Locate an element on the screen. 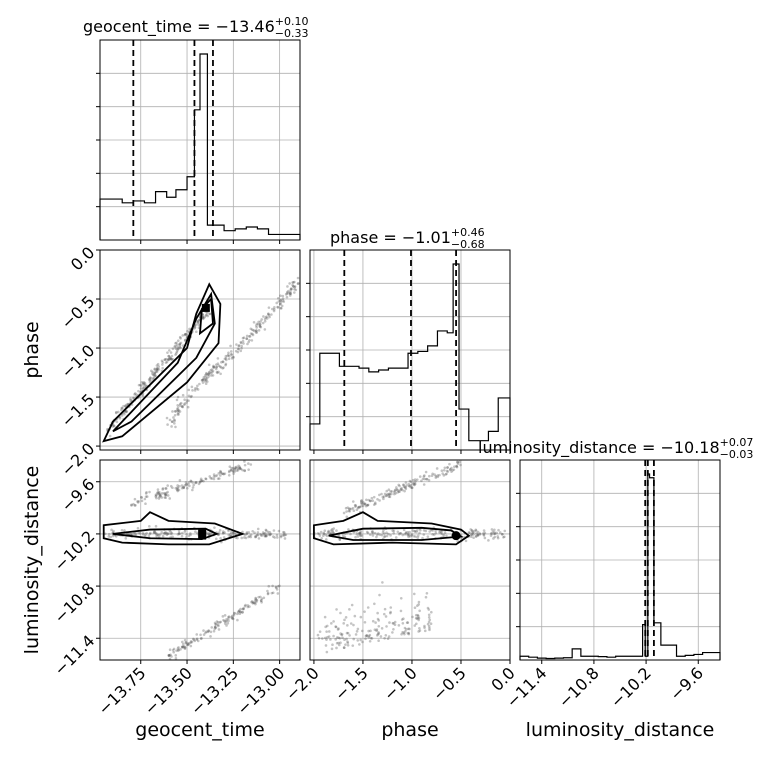 The image size is (760, 760). y-tick-label: −0.5 is located at coordinates (77, 312).